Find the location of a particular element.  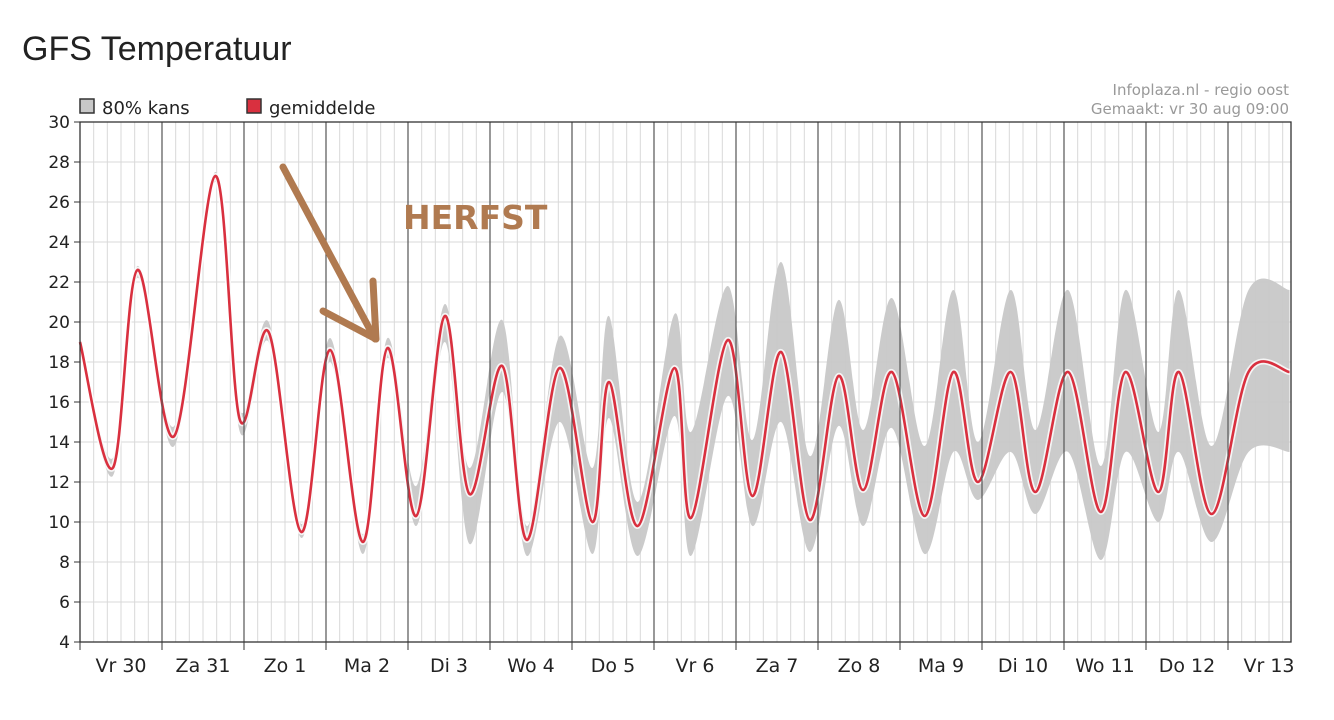

source-text: Infoplaza.nl - regio oost is located at coordinates (1201, 90).